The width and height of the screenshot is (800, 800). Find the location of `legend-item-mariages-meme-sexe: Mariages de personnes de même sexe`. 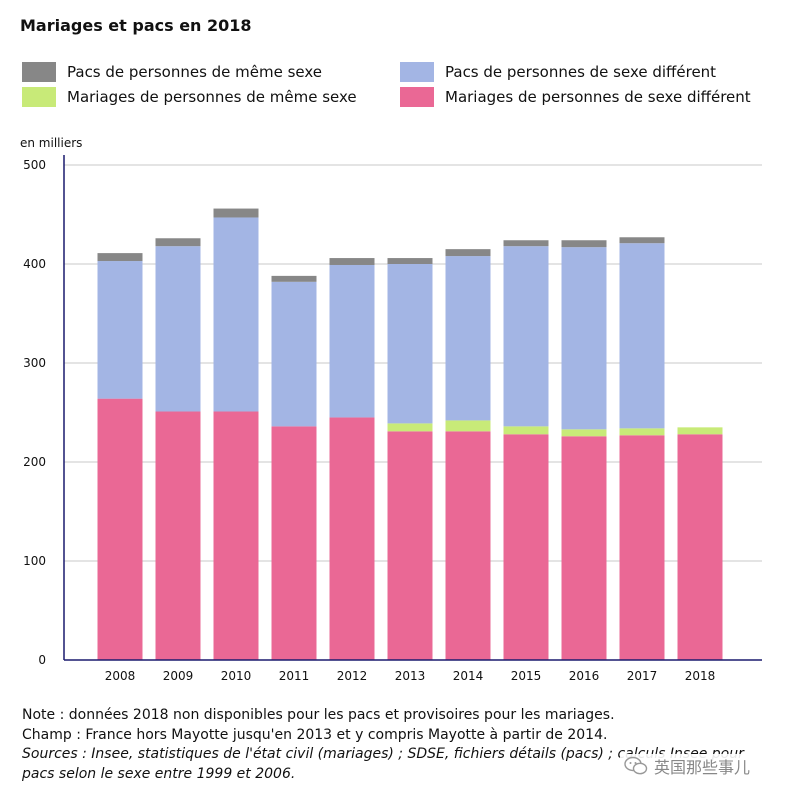

legend-item-mariages-meme-sexe: Mariages de personnes de même sexe is located at coordinates (189, 97).